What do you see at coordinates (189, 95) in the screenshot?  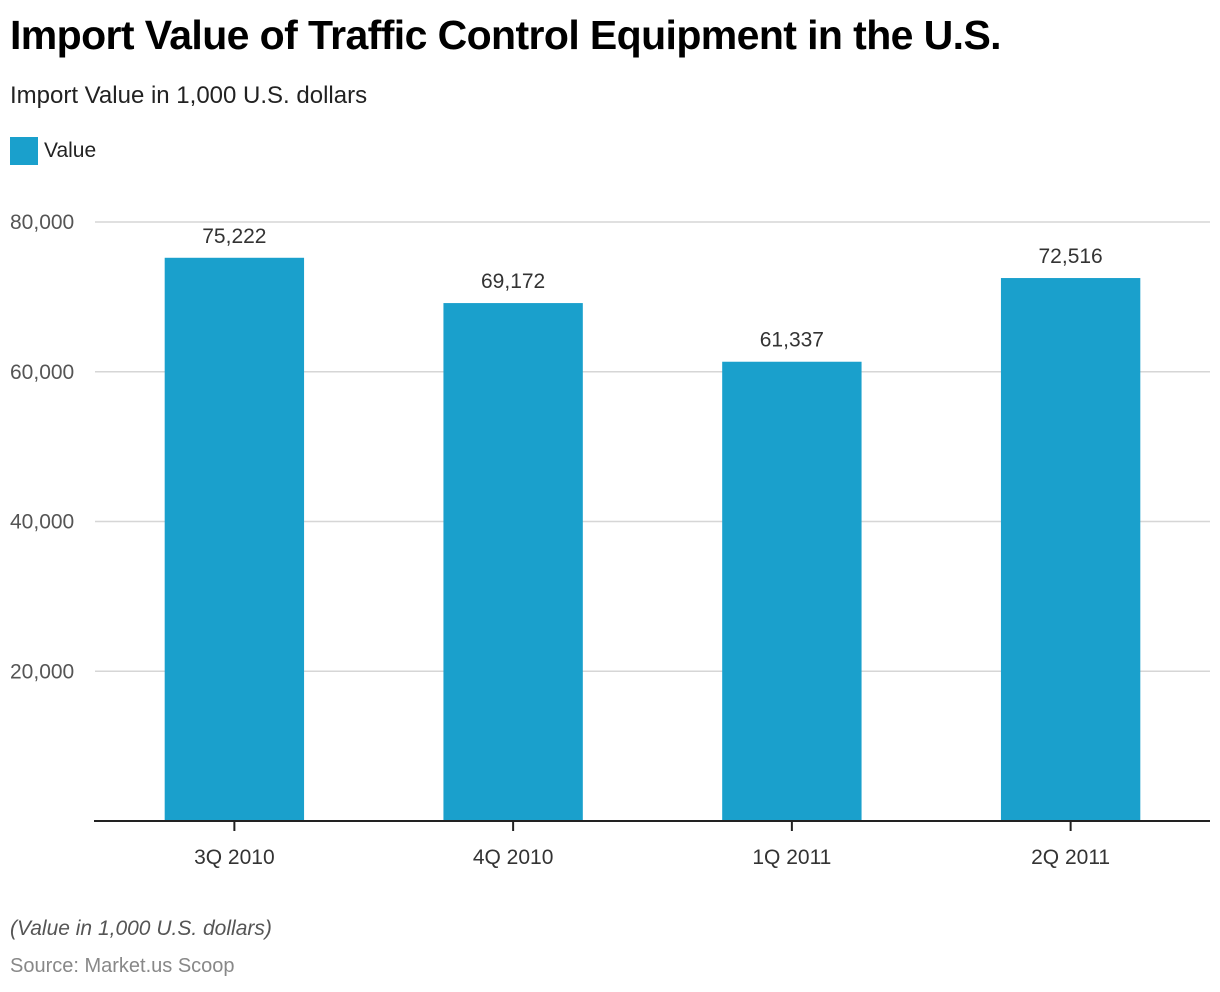 I see `chart-subtitle: Import Value in 1,000 U.S. dollars` at bounding box center [189, 95].